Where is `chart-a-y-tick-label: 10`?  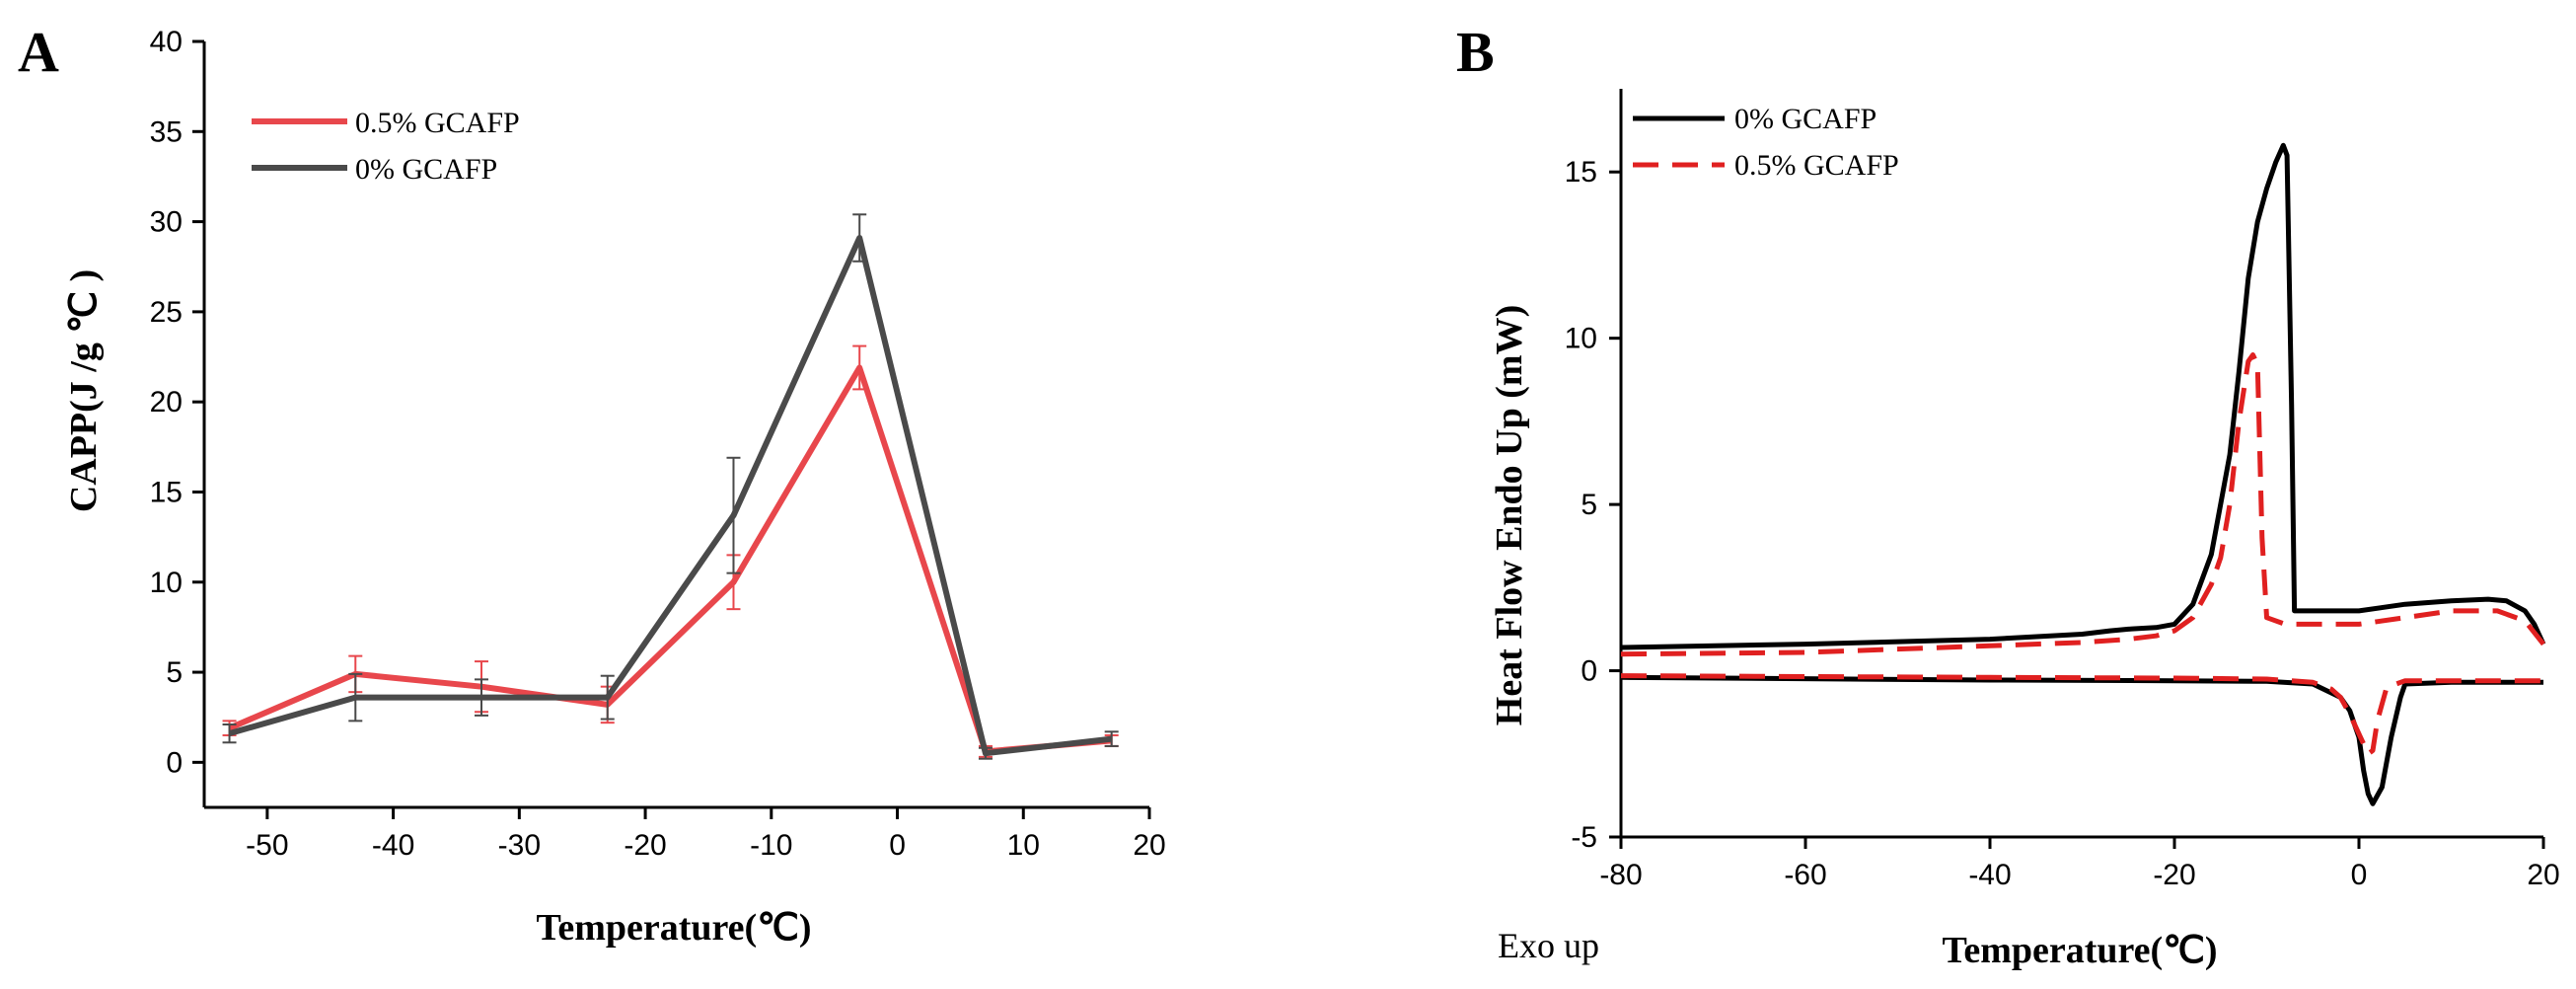
chart-a-y-tick-label: 10 is located at coordinates (166, 583).